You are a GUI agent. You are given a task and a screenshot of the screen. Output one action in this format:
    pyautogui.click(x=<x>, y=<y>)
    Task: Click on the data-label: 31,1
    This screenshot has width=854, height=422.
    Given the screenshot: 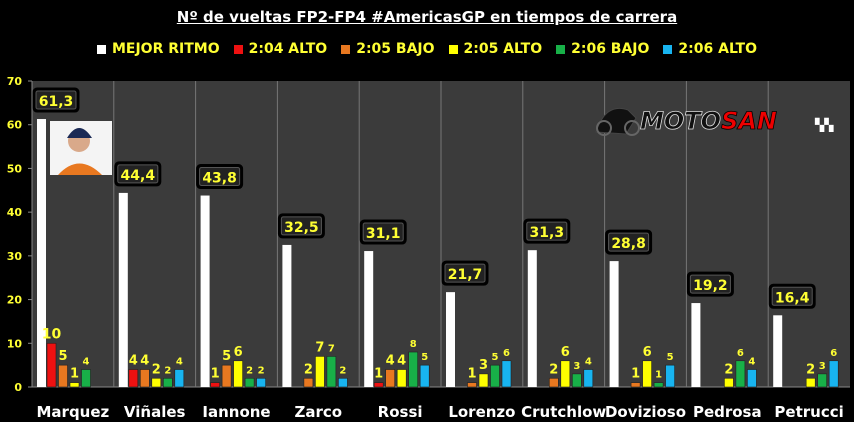 What is the action you would take?
    pyautogui.click(x=383, y=234)
    